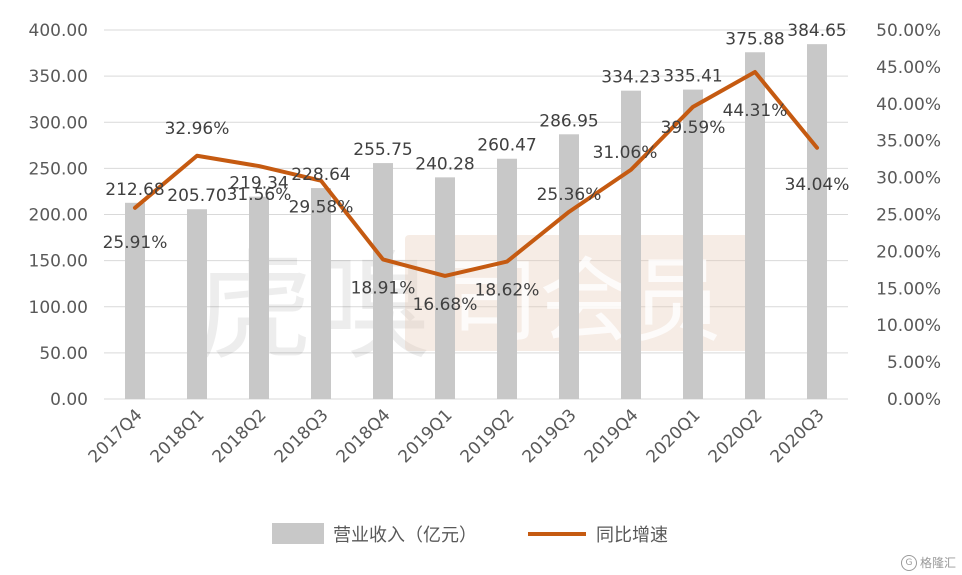 The image size is (962, 575). What do you see at coordinates (364, 436) in the screenshot?
I see `x-tick-label: 2018Q4` at bounding box center [364, 436].